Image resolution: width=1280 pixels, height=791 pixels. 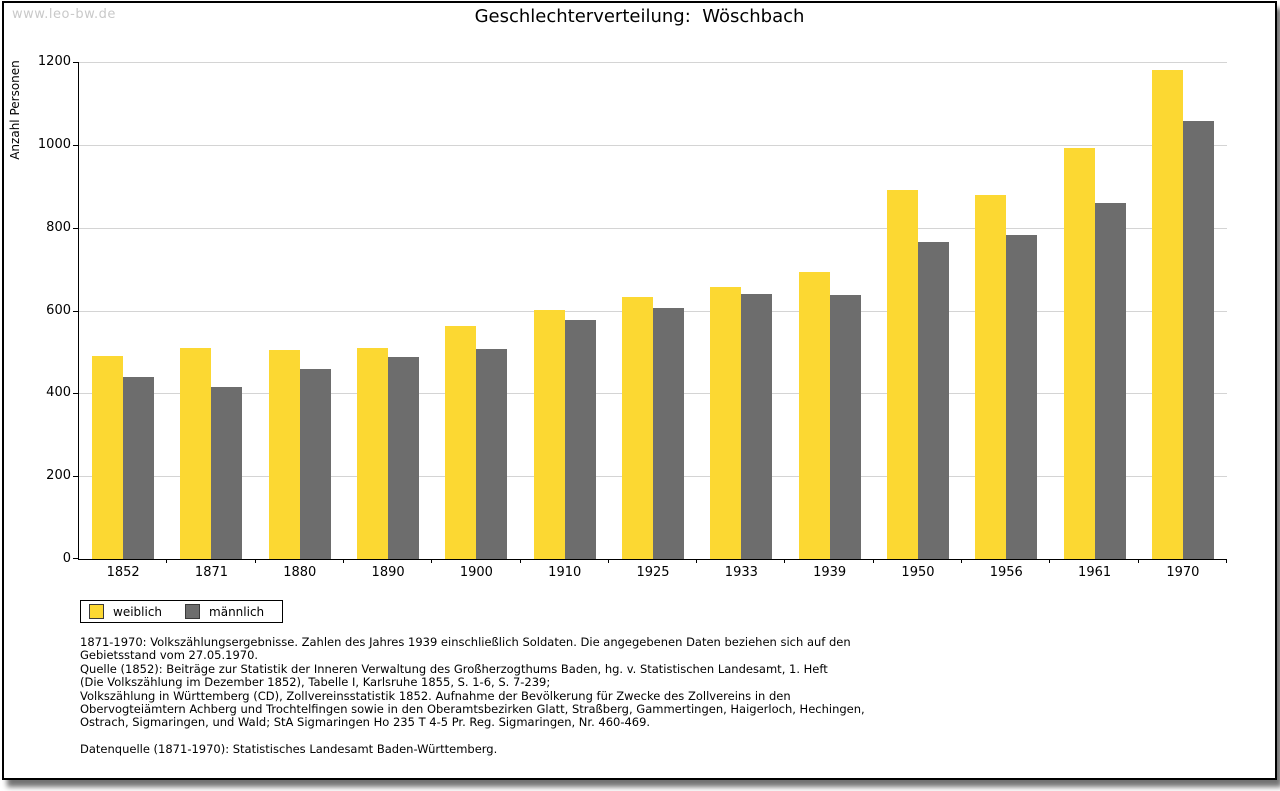 What do you see at coordinates (58, 310) in the screenshot?
I see `y-tick-label-600: 600` at bounding box center [58, 310].